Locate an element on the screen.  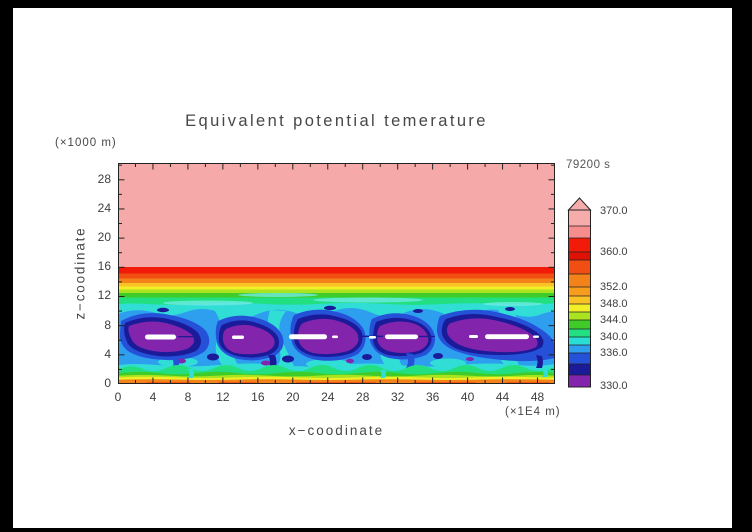
page-title: Equivalent potential temerature is located at coordinates (336, 121).